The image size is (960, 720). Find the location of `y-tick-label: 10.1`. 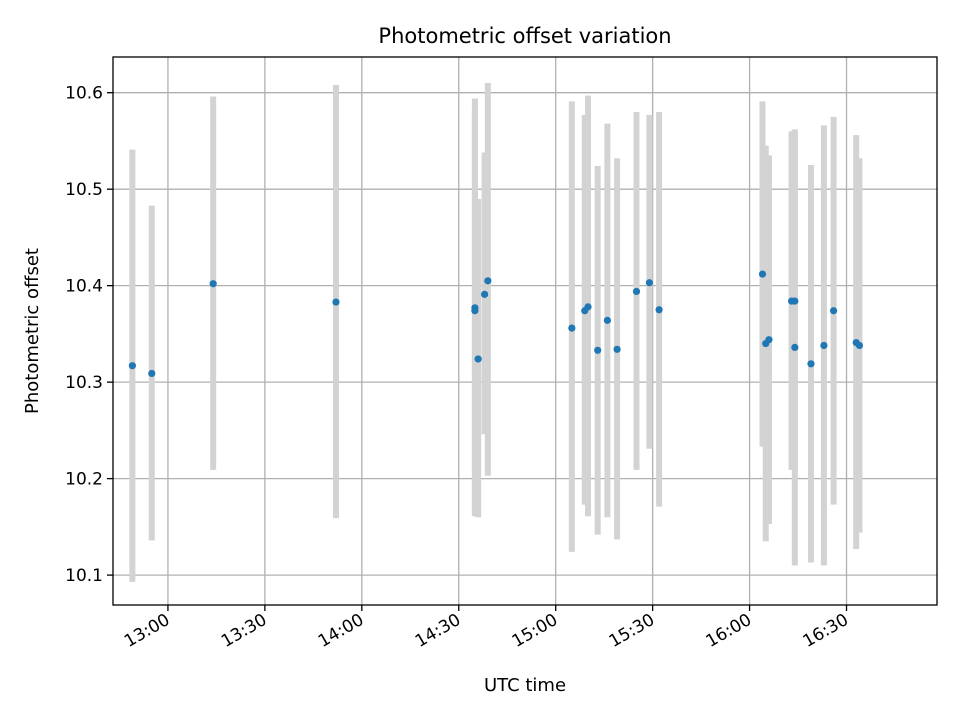

y-tick-label: 10.1 is located at coordinates (84, 576).